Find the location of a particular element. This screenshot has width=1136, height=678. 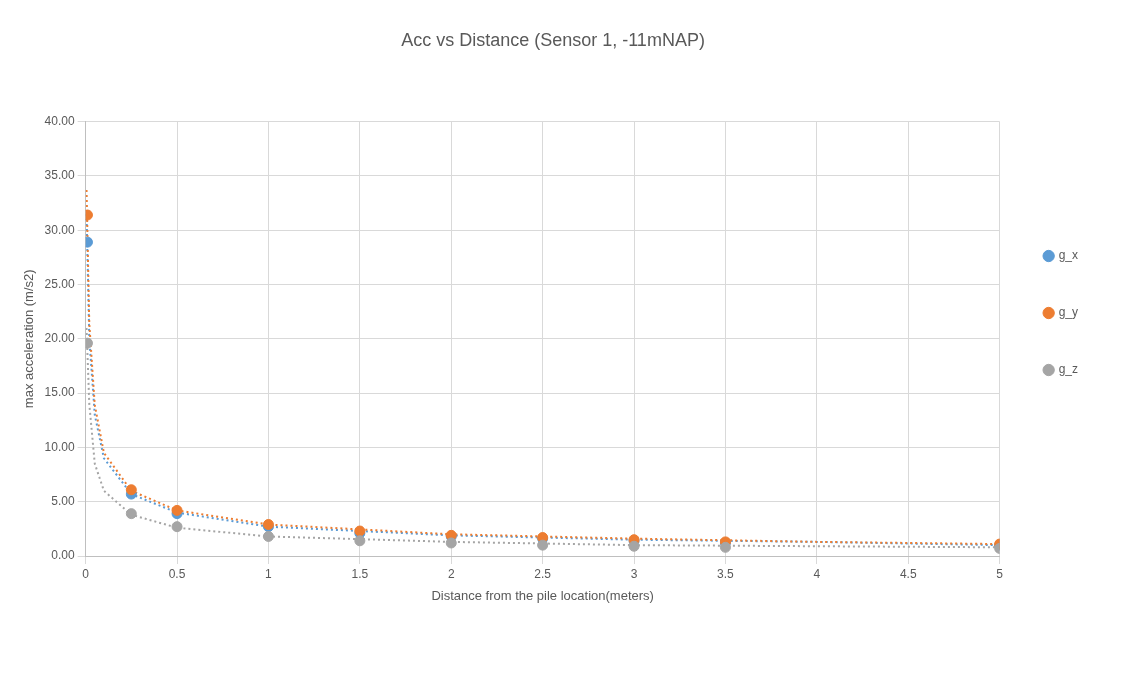

x-tick-label: 2 is located at coordinates (451, 573).